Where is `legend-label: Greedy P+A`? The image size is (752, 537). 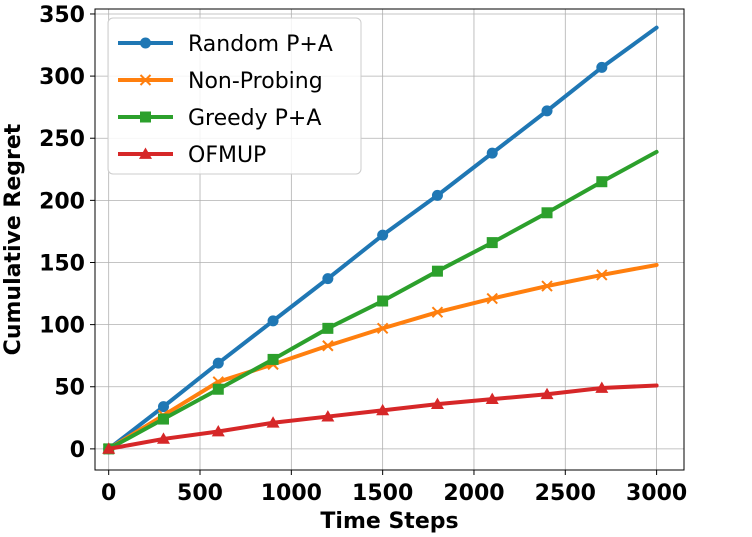
legend-label: Greedy P+A is located at coordinates (254, 118).